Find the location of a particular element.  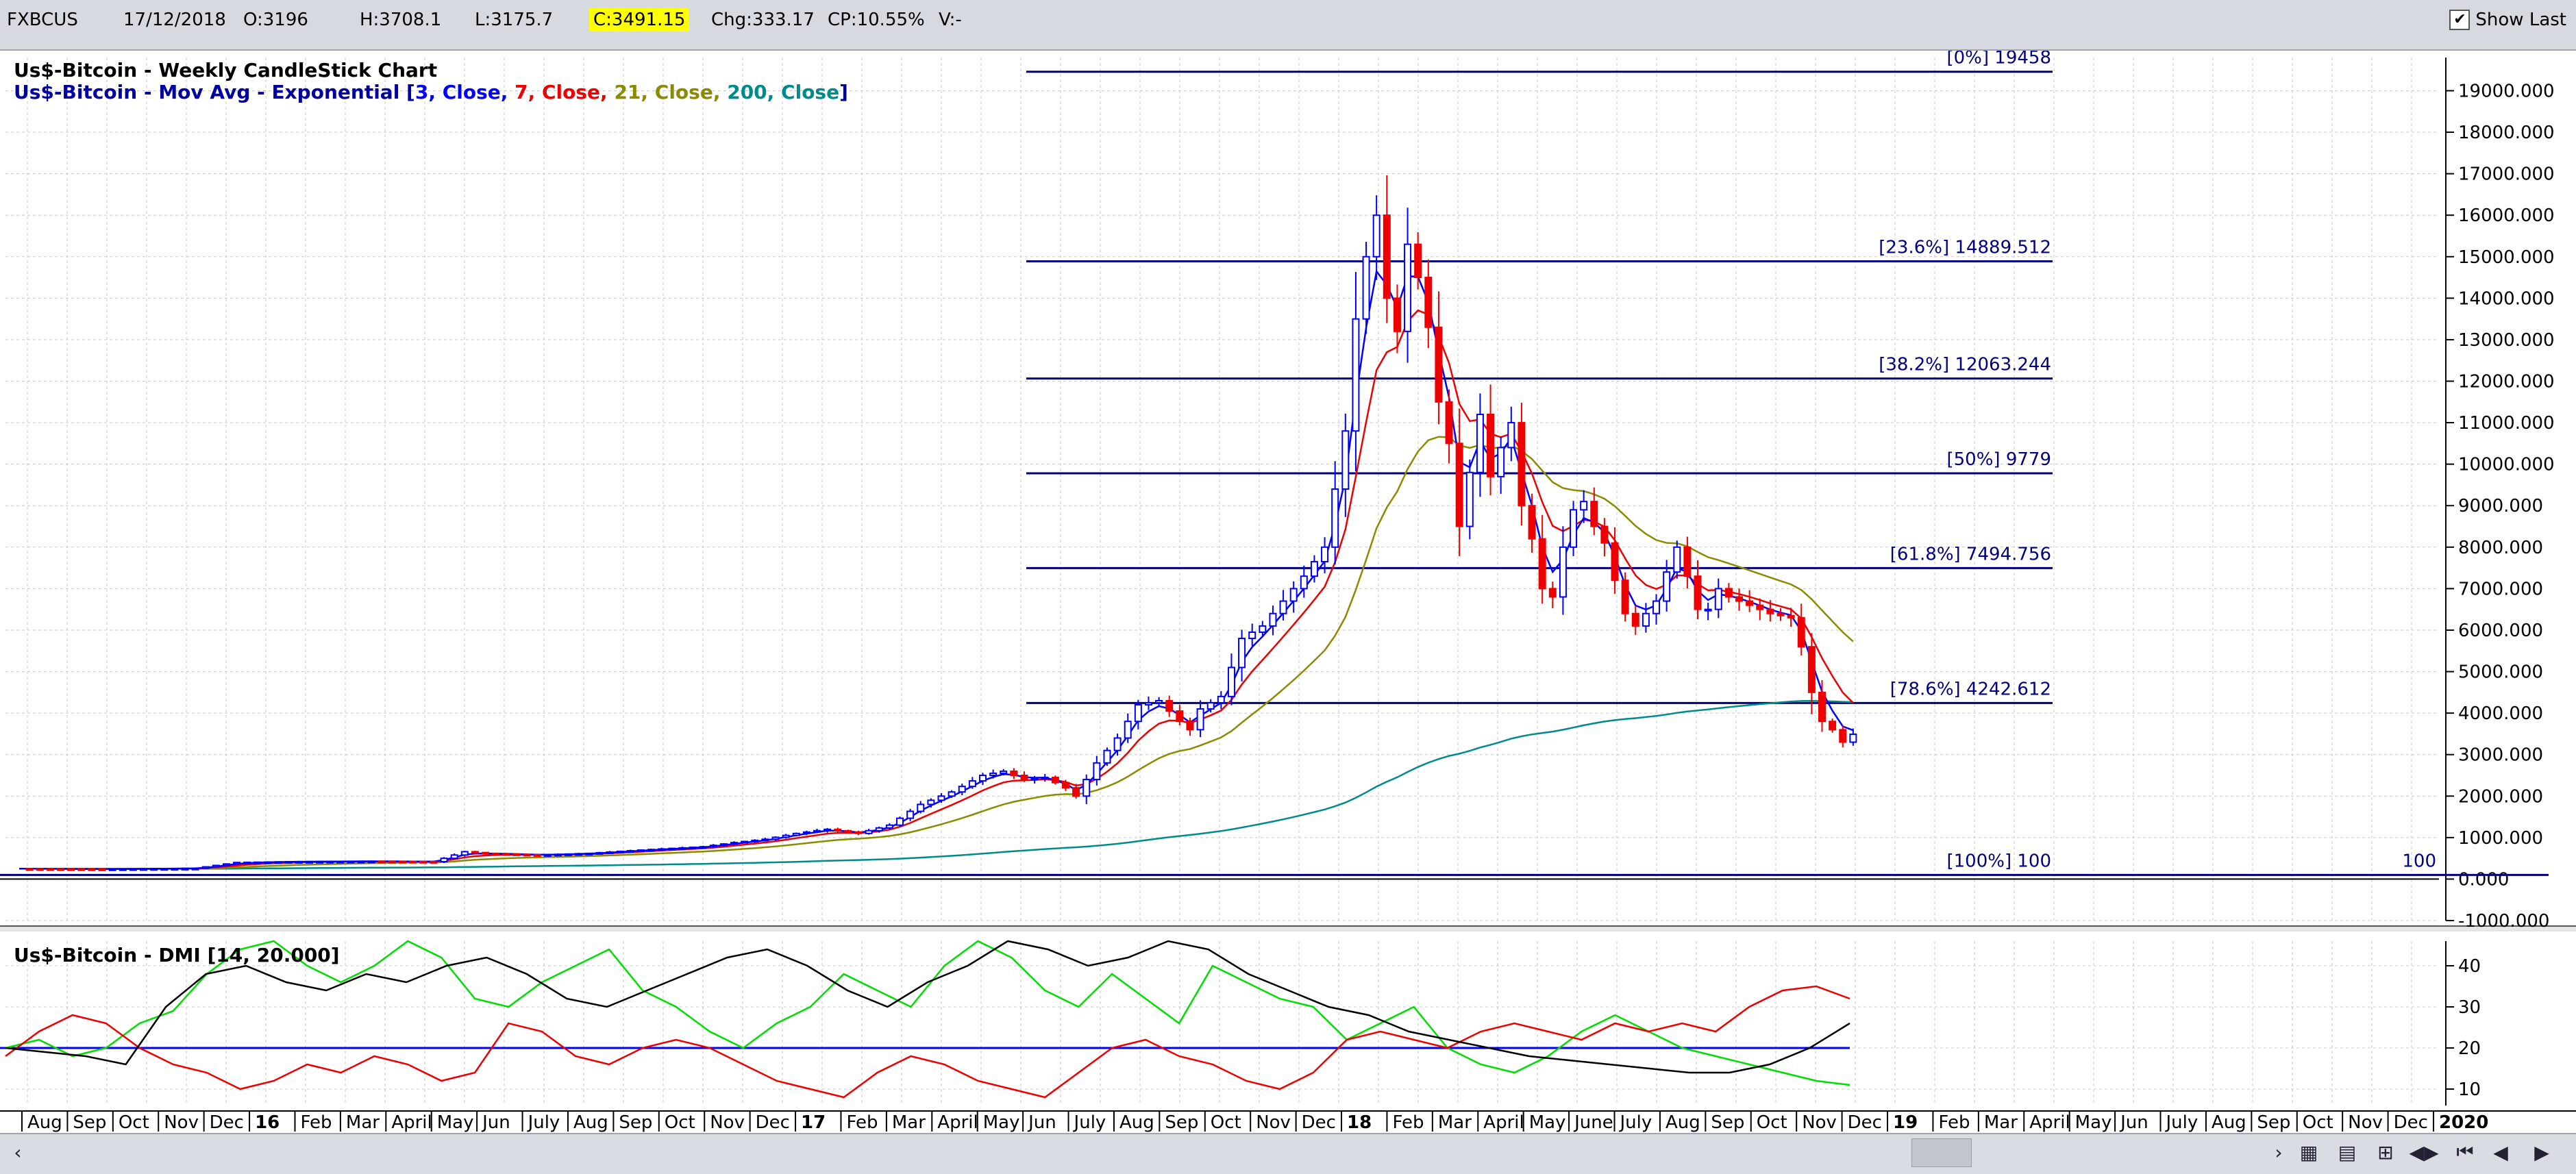

scroll-bar is located at coordinates (1288, 1153).